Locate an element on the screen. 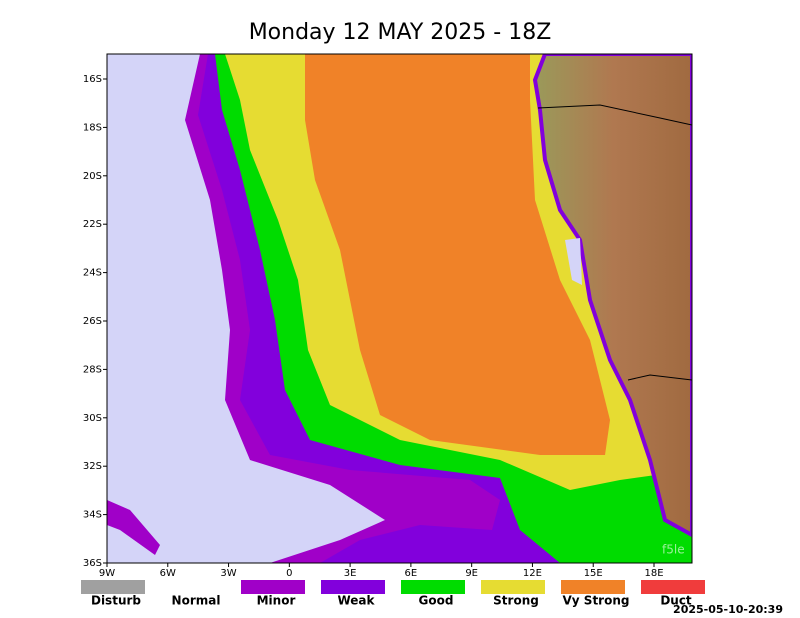 Image resolution: width=800 pixels, height=618 pixels. zone-minor-patch is located at coordinates (133, 527).